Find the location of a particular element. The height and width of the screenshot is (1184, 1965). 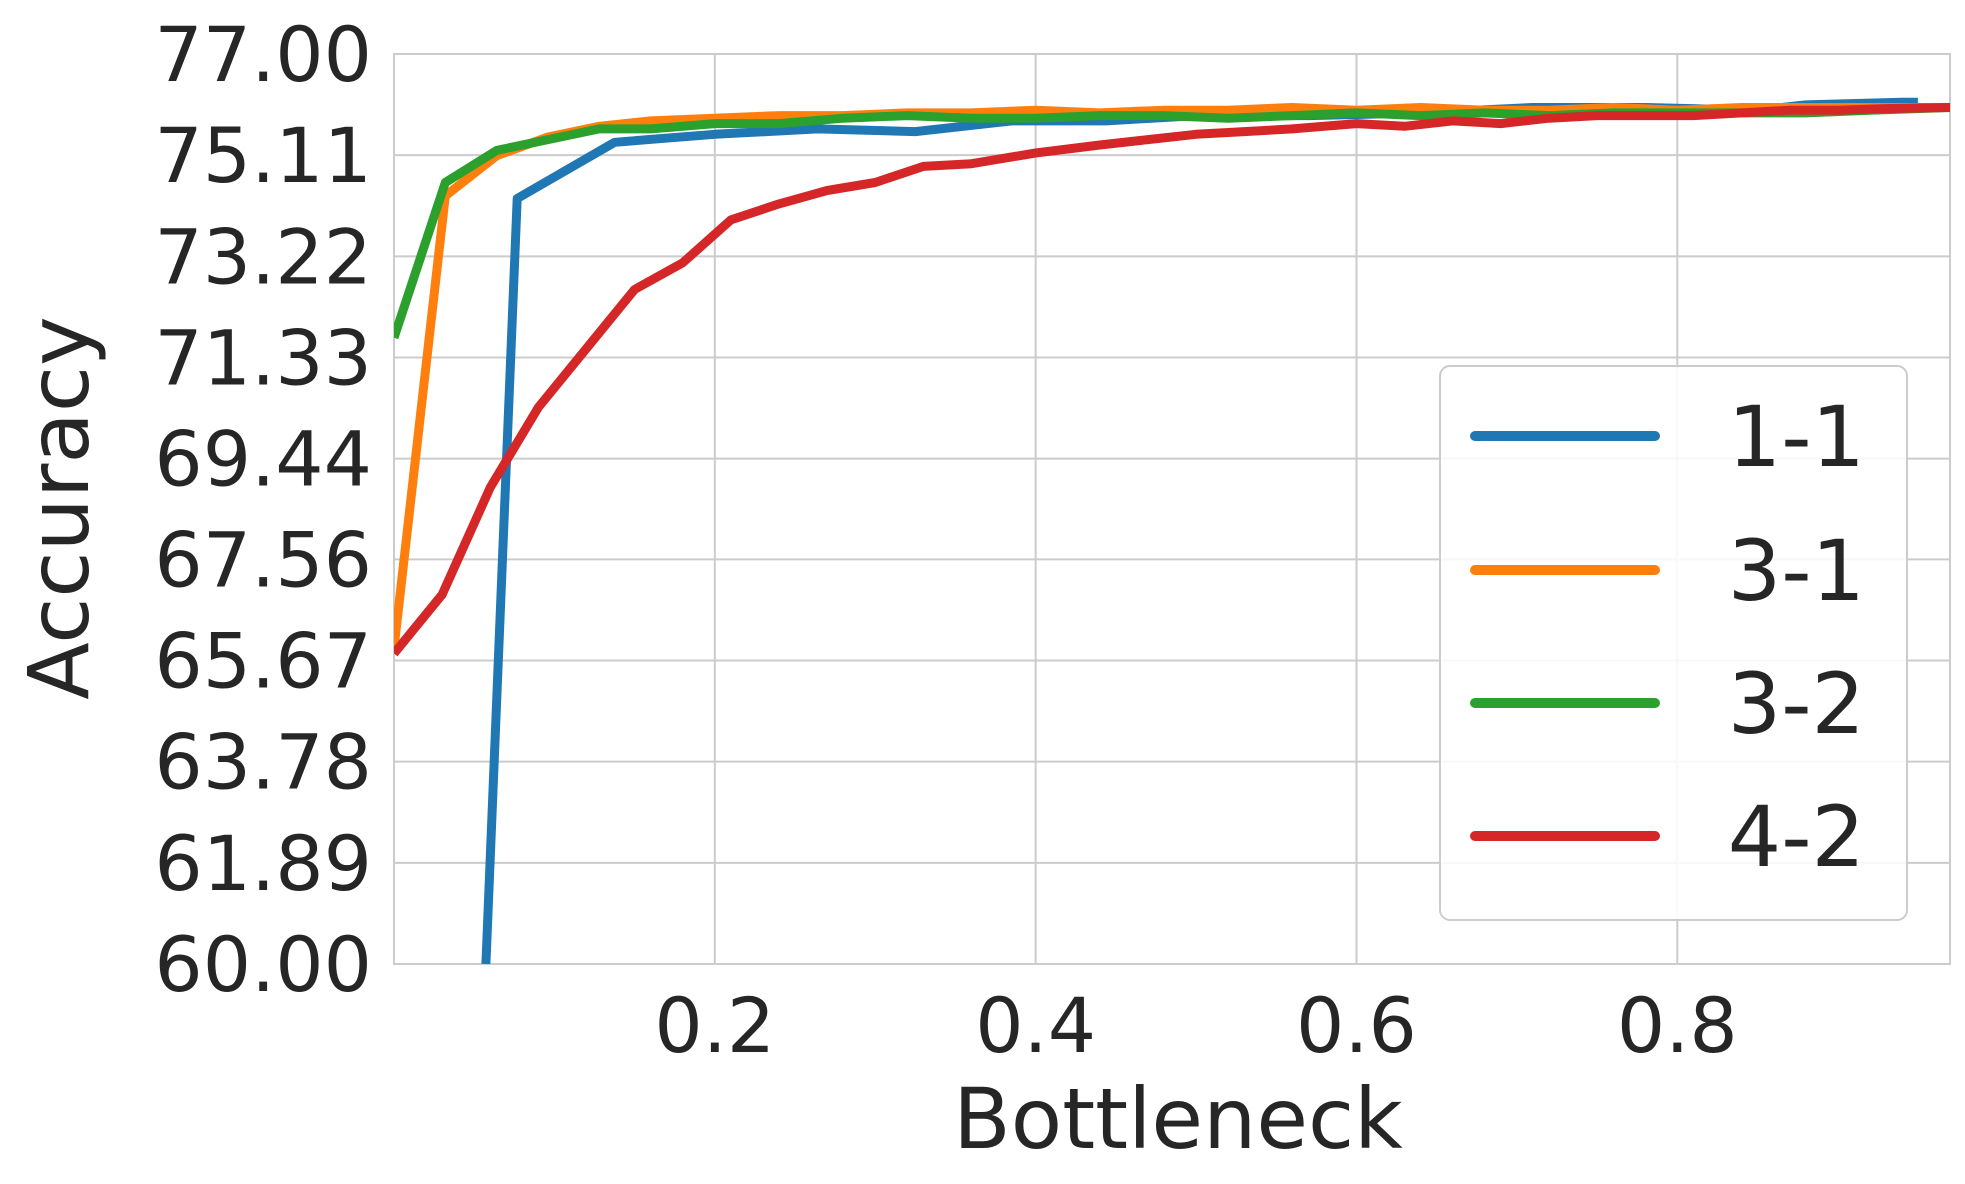

x-tick-label: 0.2 is located at coordinates (714, 1025).